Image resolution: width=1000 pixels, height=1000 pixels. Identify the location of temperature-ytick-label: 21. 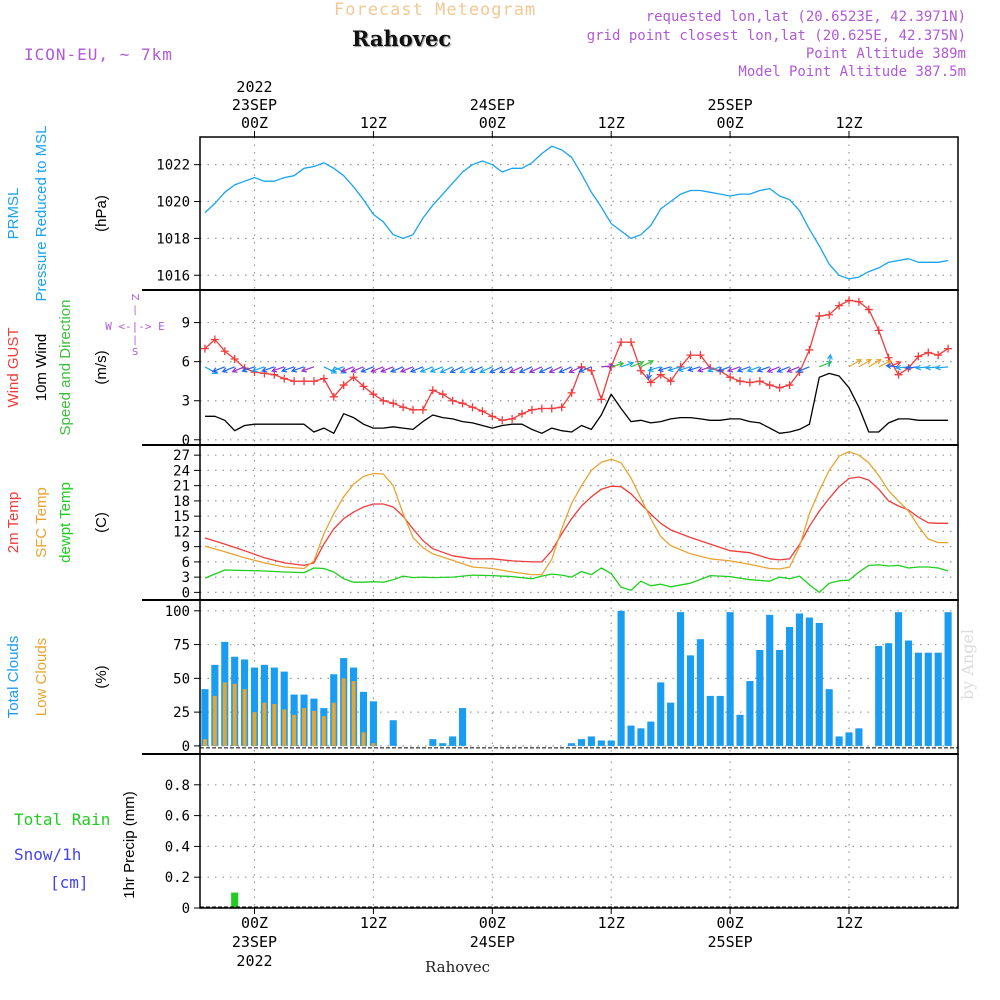
(181, 487).